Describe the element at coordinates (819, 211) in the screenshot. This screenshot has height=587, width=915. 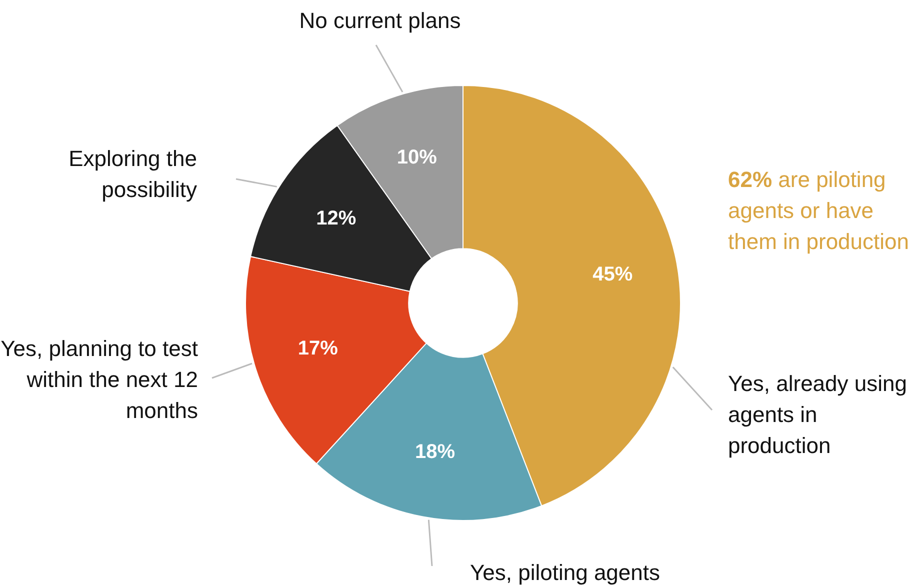
I see `text: 62% are piloting agents or have them in production` at that location.